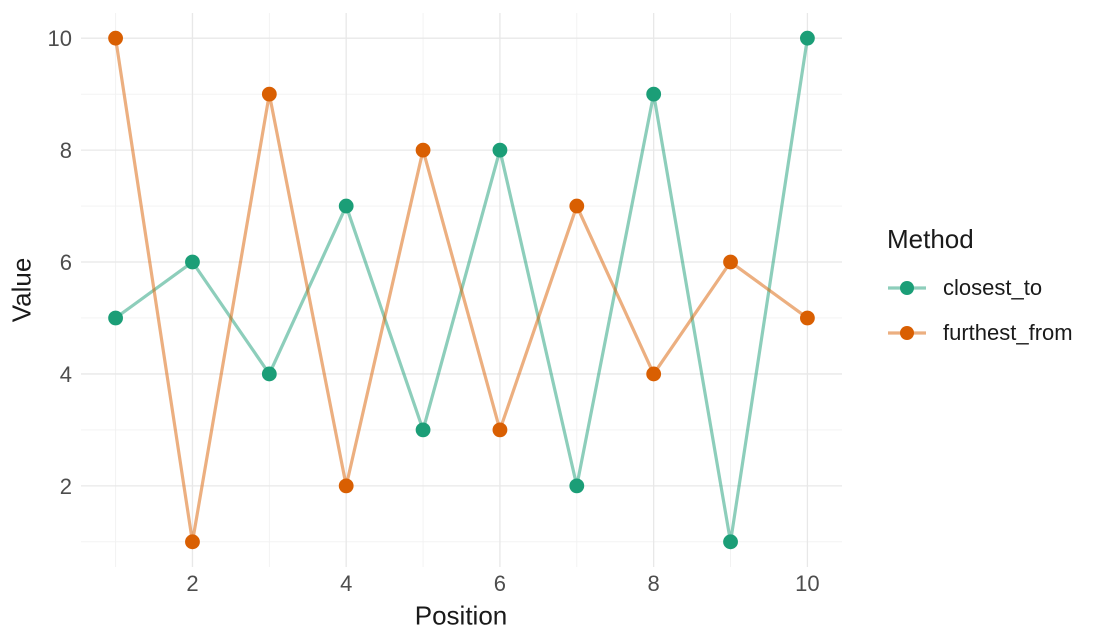 The width and height of the screenshot is (1104, 644). I want to click on legend-label: closest_to, so click(993, 287).